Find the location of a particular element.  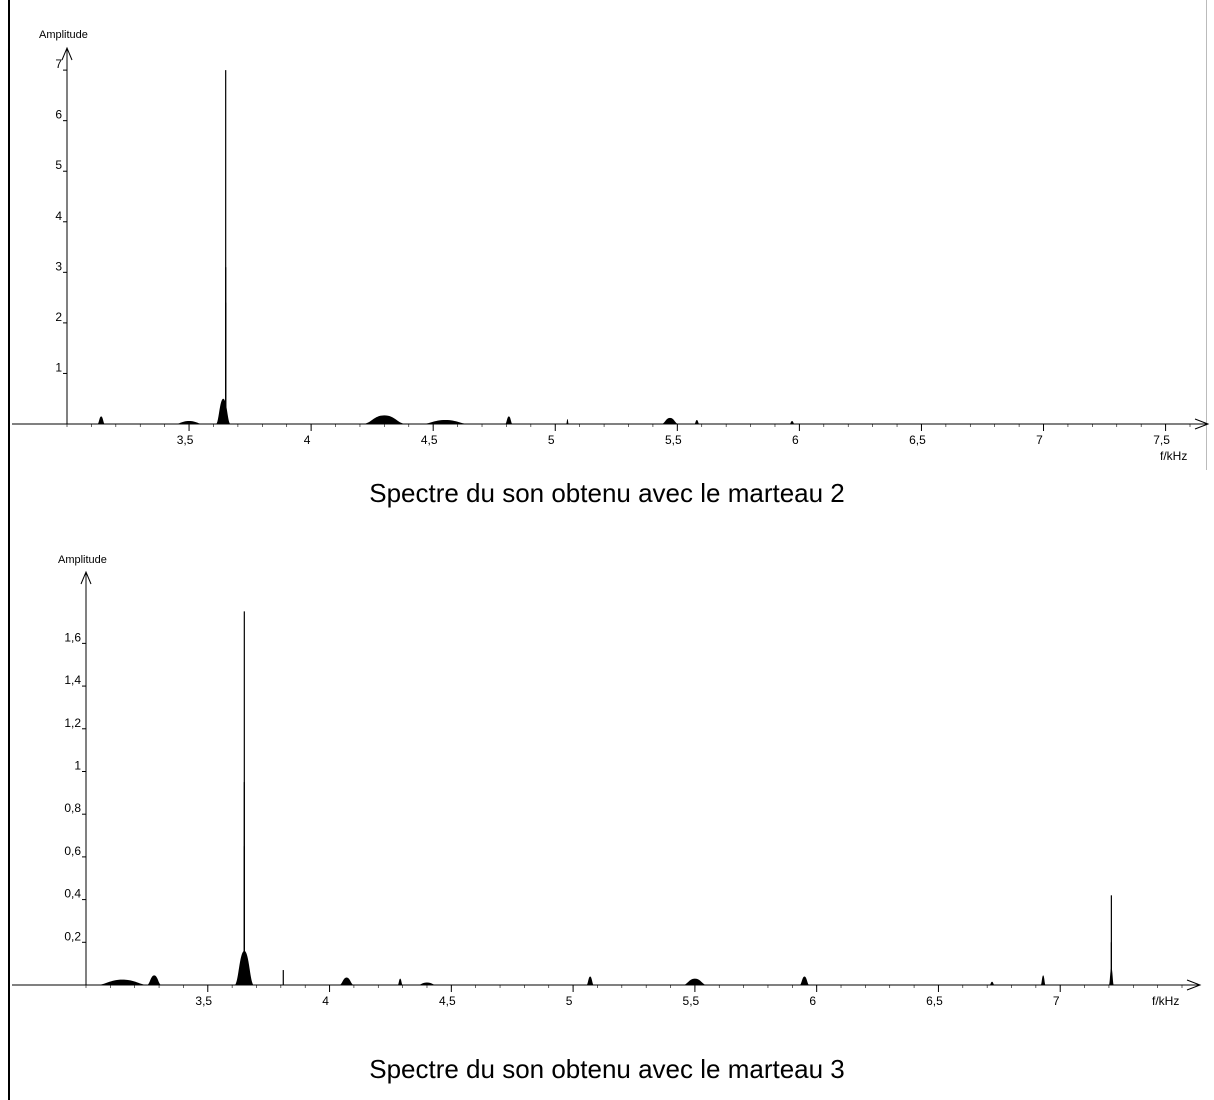

y-tick-label: 4 is located at coordinates (58, 216).